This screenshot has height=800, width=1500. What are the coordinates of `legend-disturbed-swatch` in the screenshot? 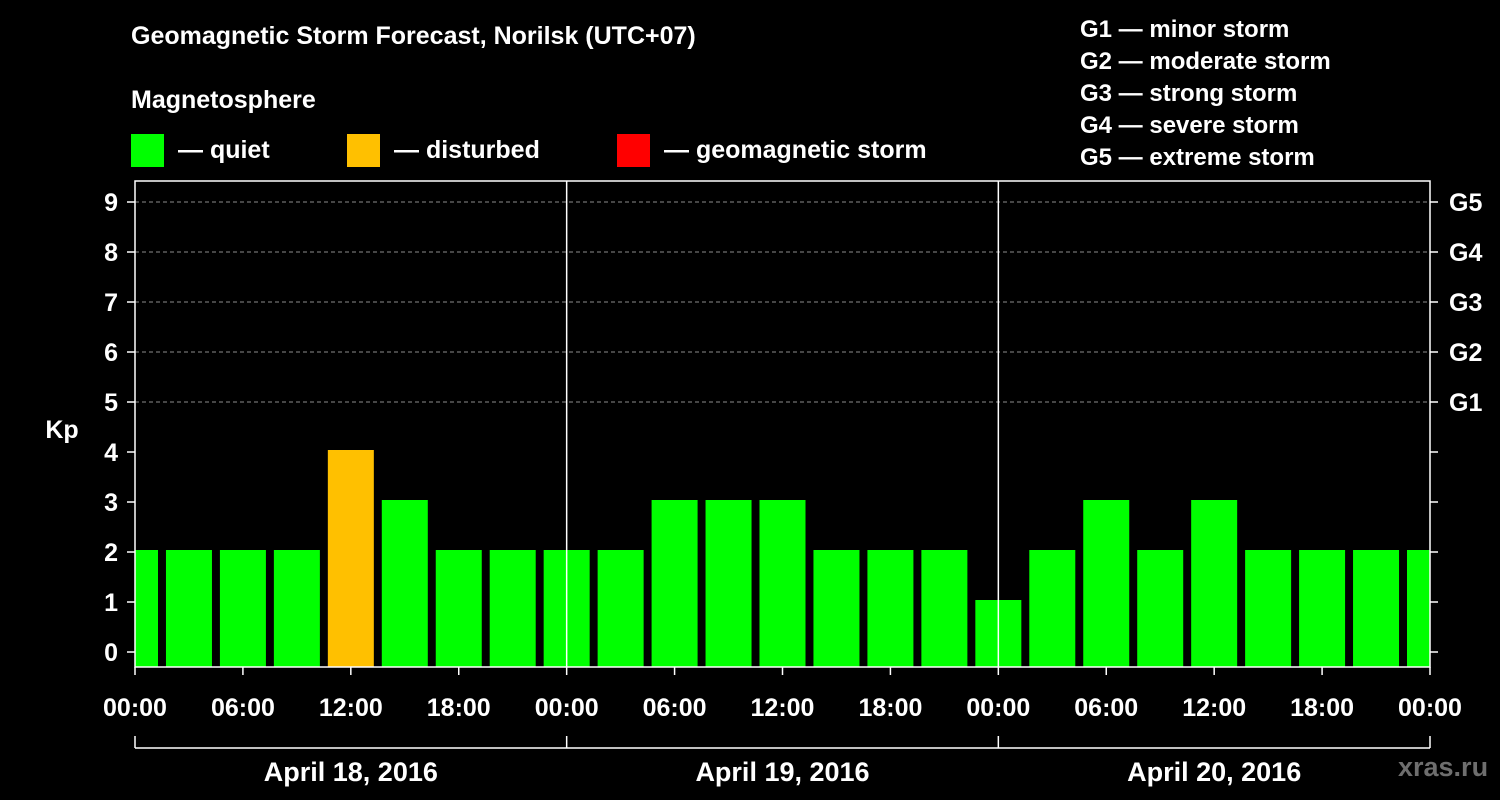 It's located at (363, 150).